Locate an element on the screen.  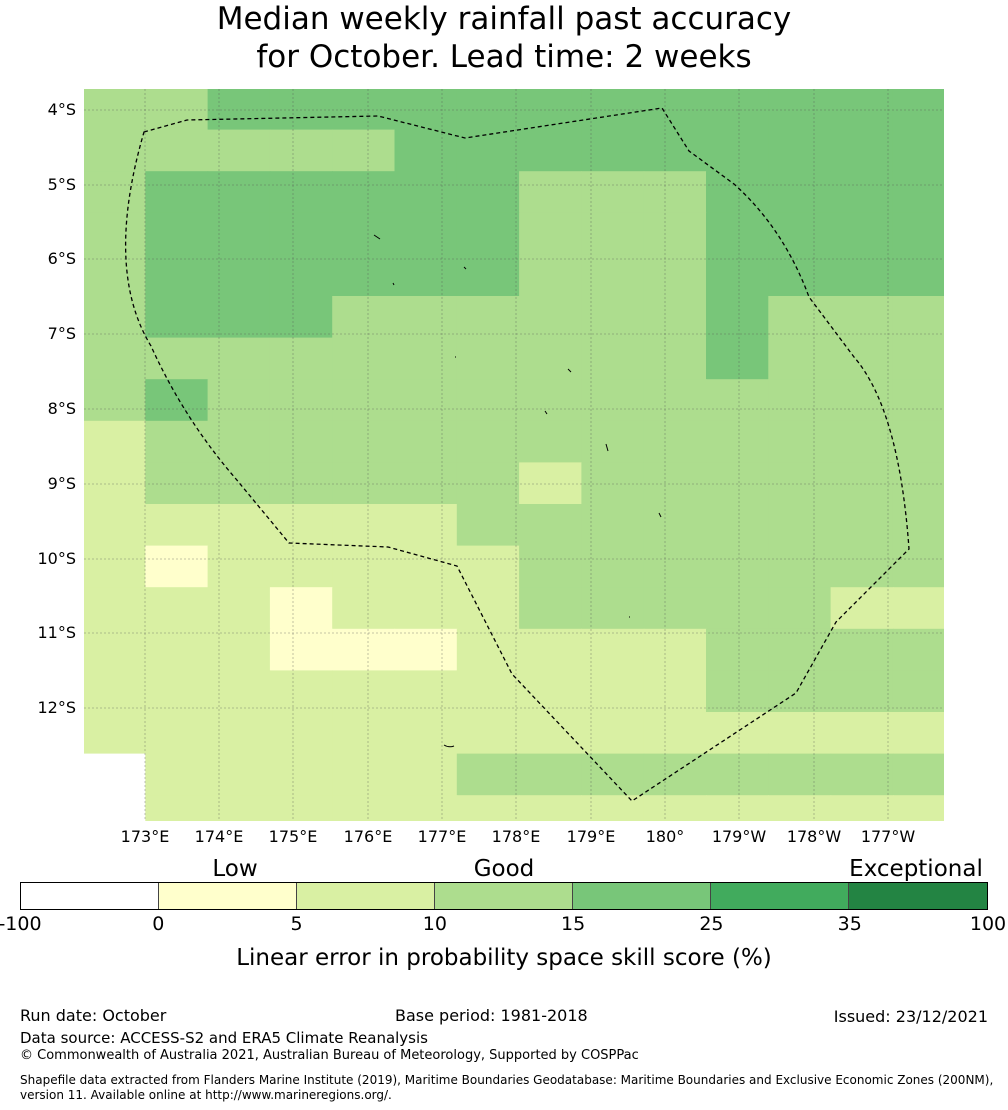
latitude-label: 7°S is located at coordinates (61, 333).